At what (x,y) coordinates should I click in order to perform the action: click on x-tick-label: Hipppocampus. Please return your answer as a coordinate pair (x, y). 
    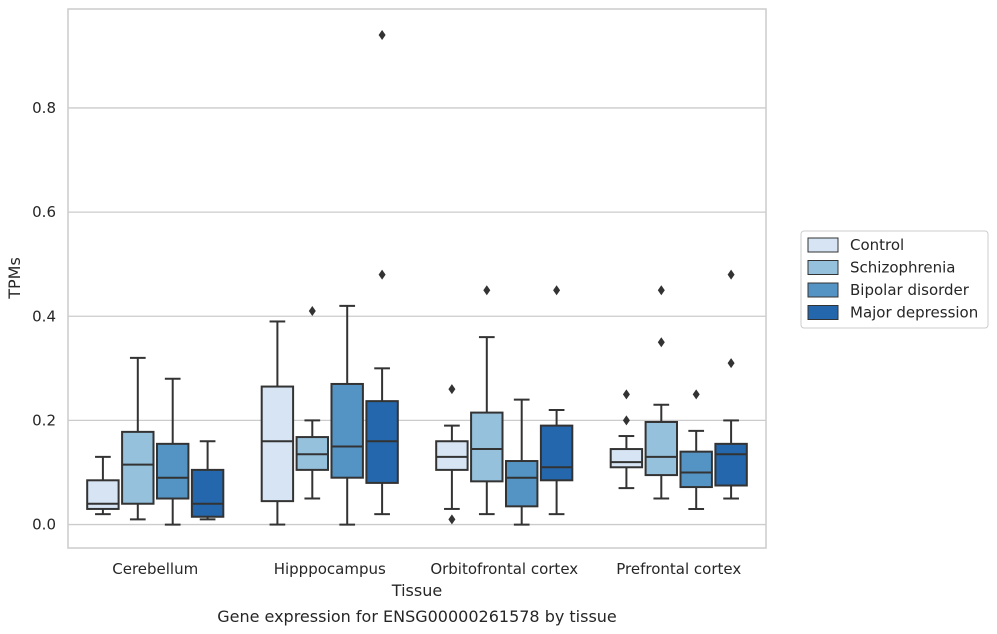
    Looking at the image, I should click on (330, 569).